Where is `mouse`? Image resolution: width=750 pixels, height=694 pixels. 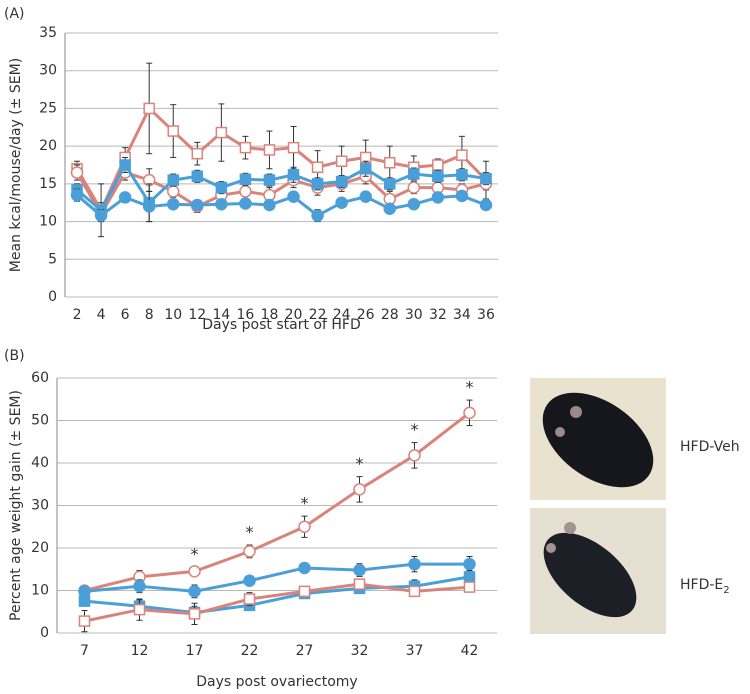 mouse is located at coordinates (590, 575).